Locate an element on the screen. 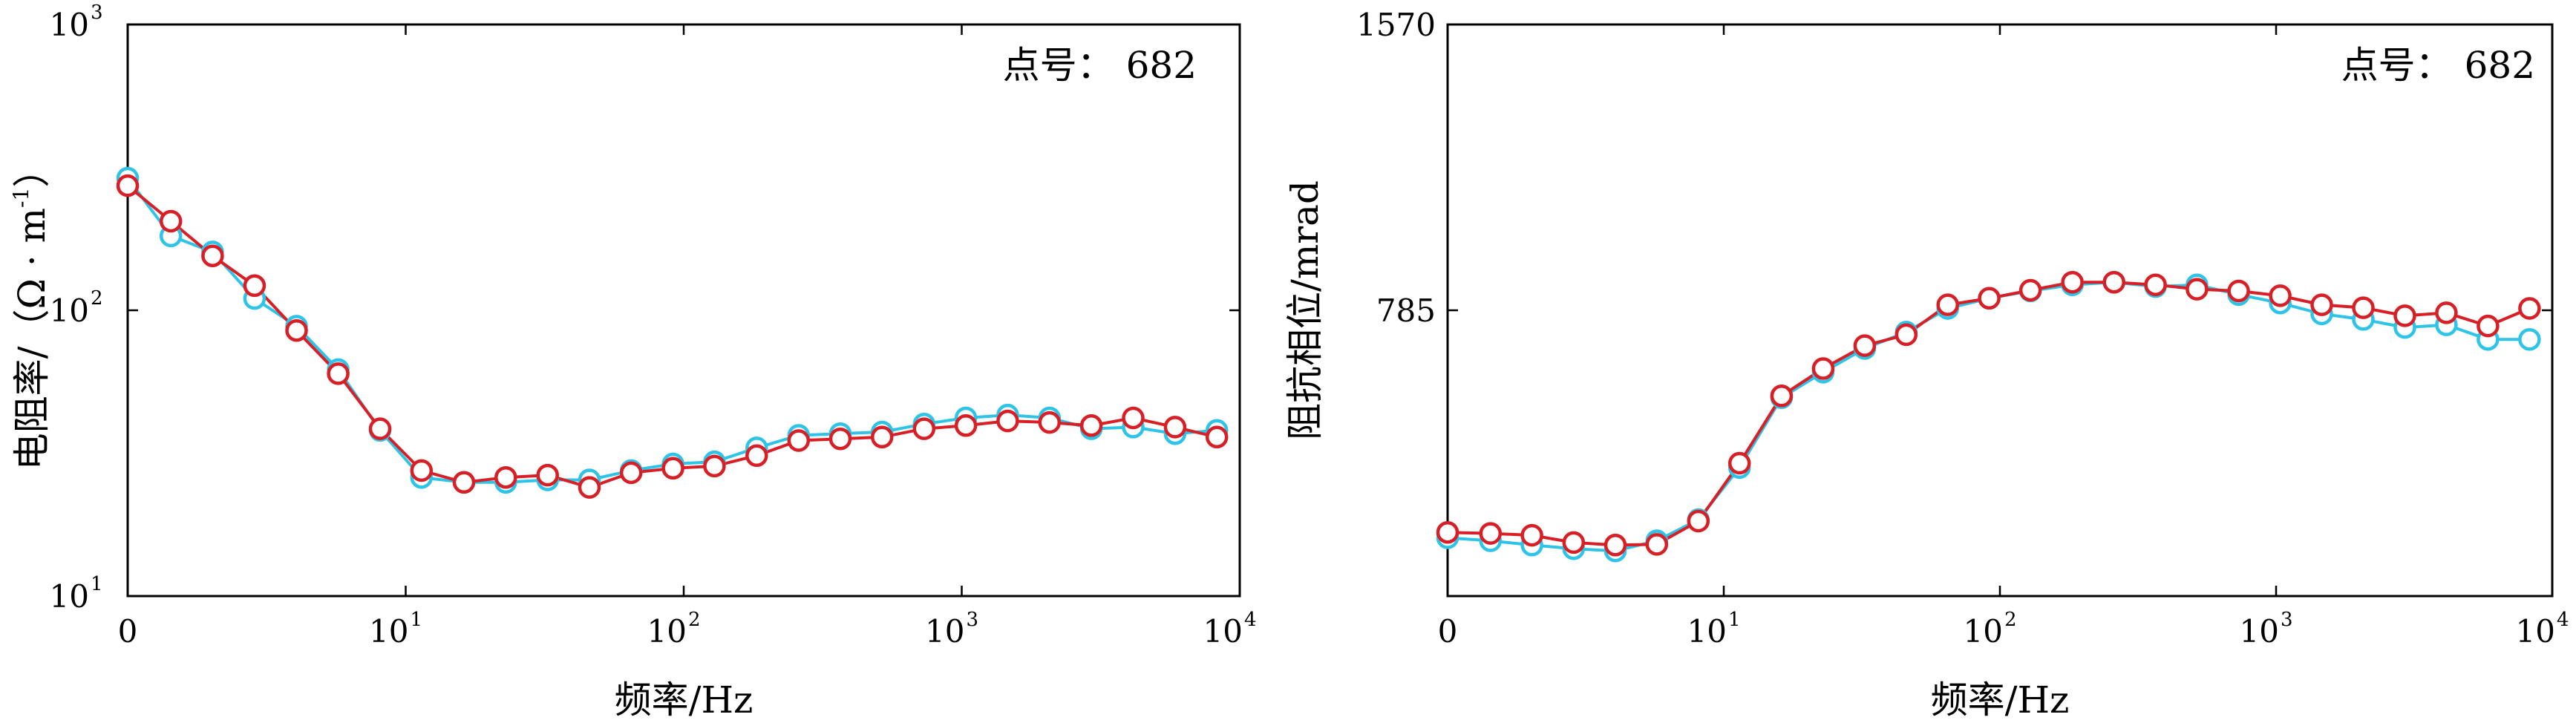 This screenshot has height=723, width=2576. y-axis-label-left: 电阻率/（Ω · m-1） is located at coordinates (31, 311).